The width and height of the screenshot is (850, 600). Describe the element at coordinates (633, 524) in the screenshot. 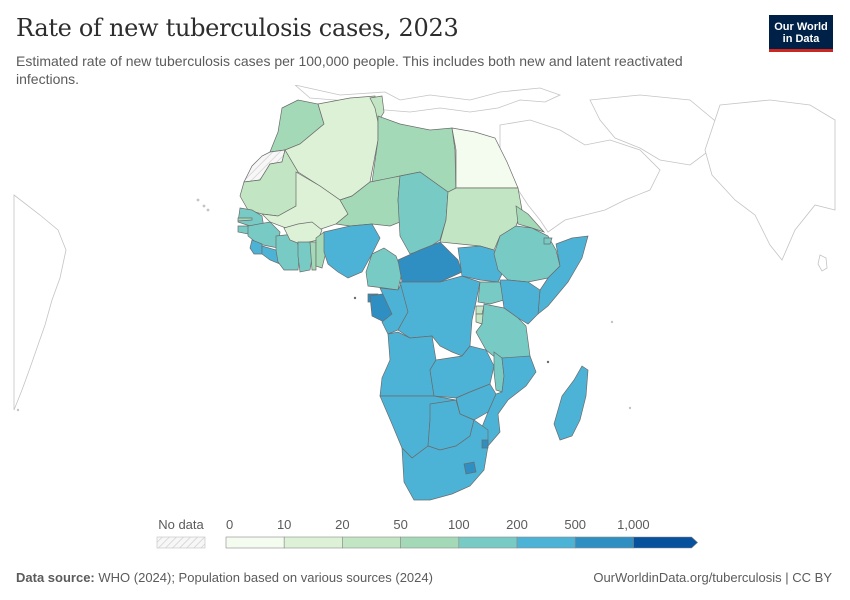

I see `legend-tick-label: 1,000` at that location.